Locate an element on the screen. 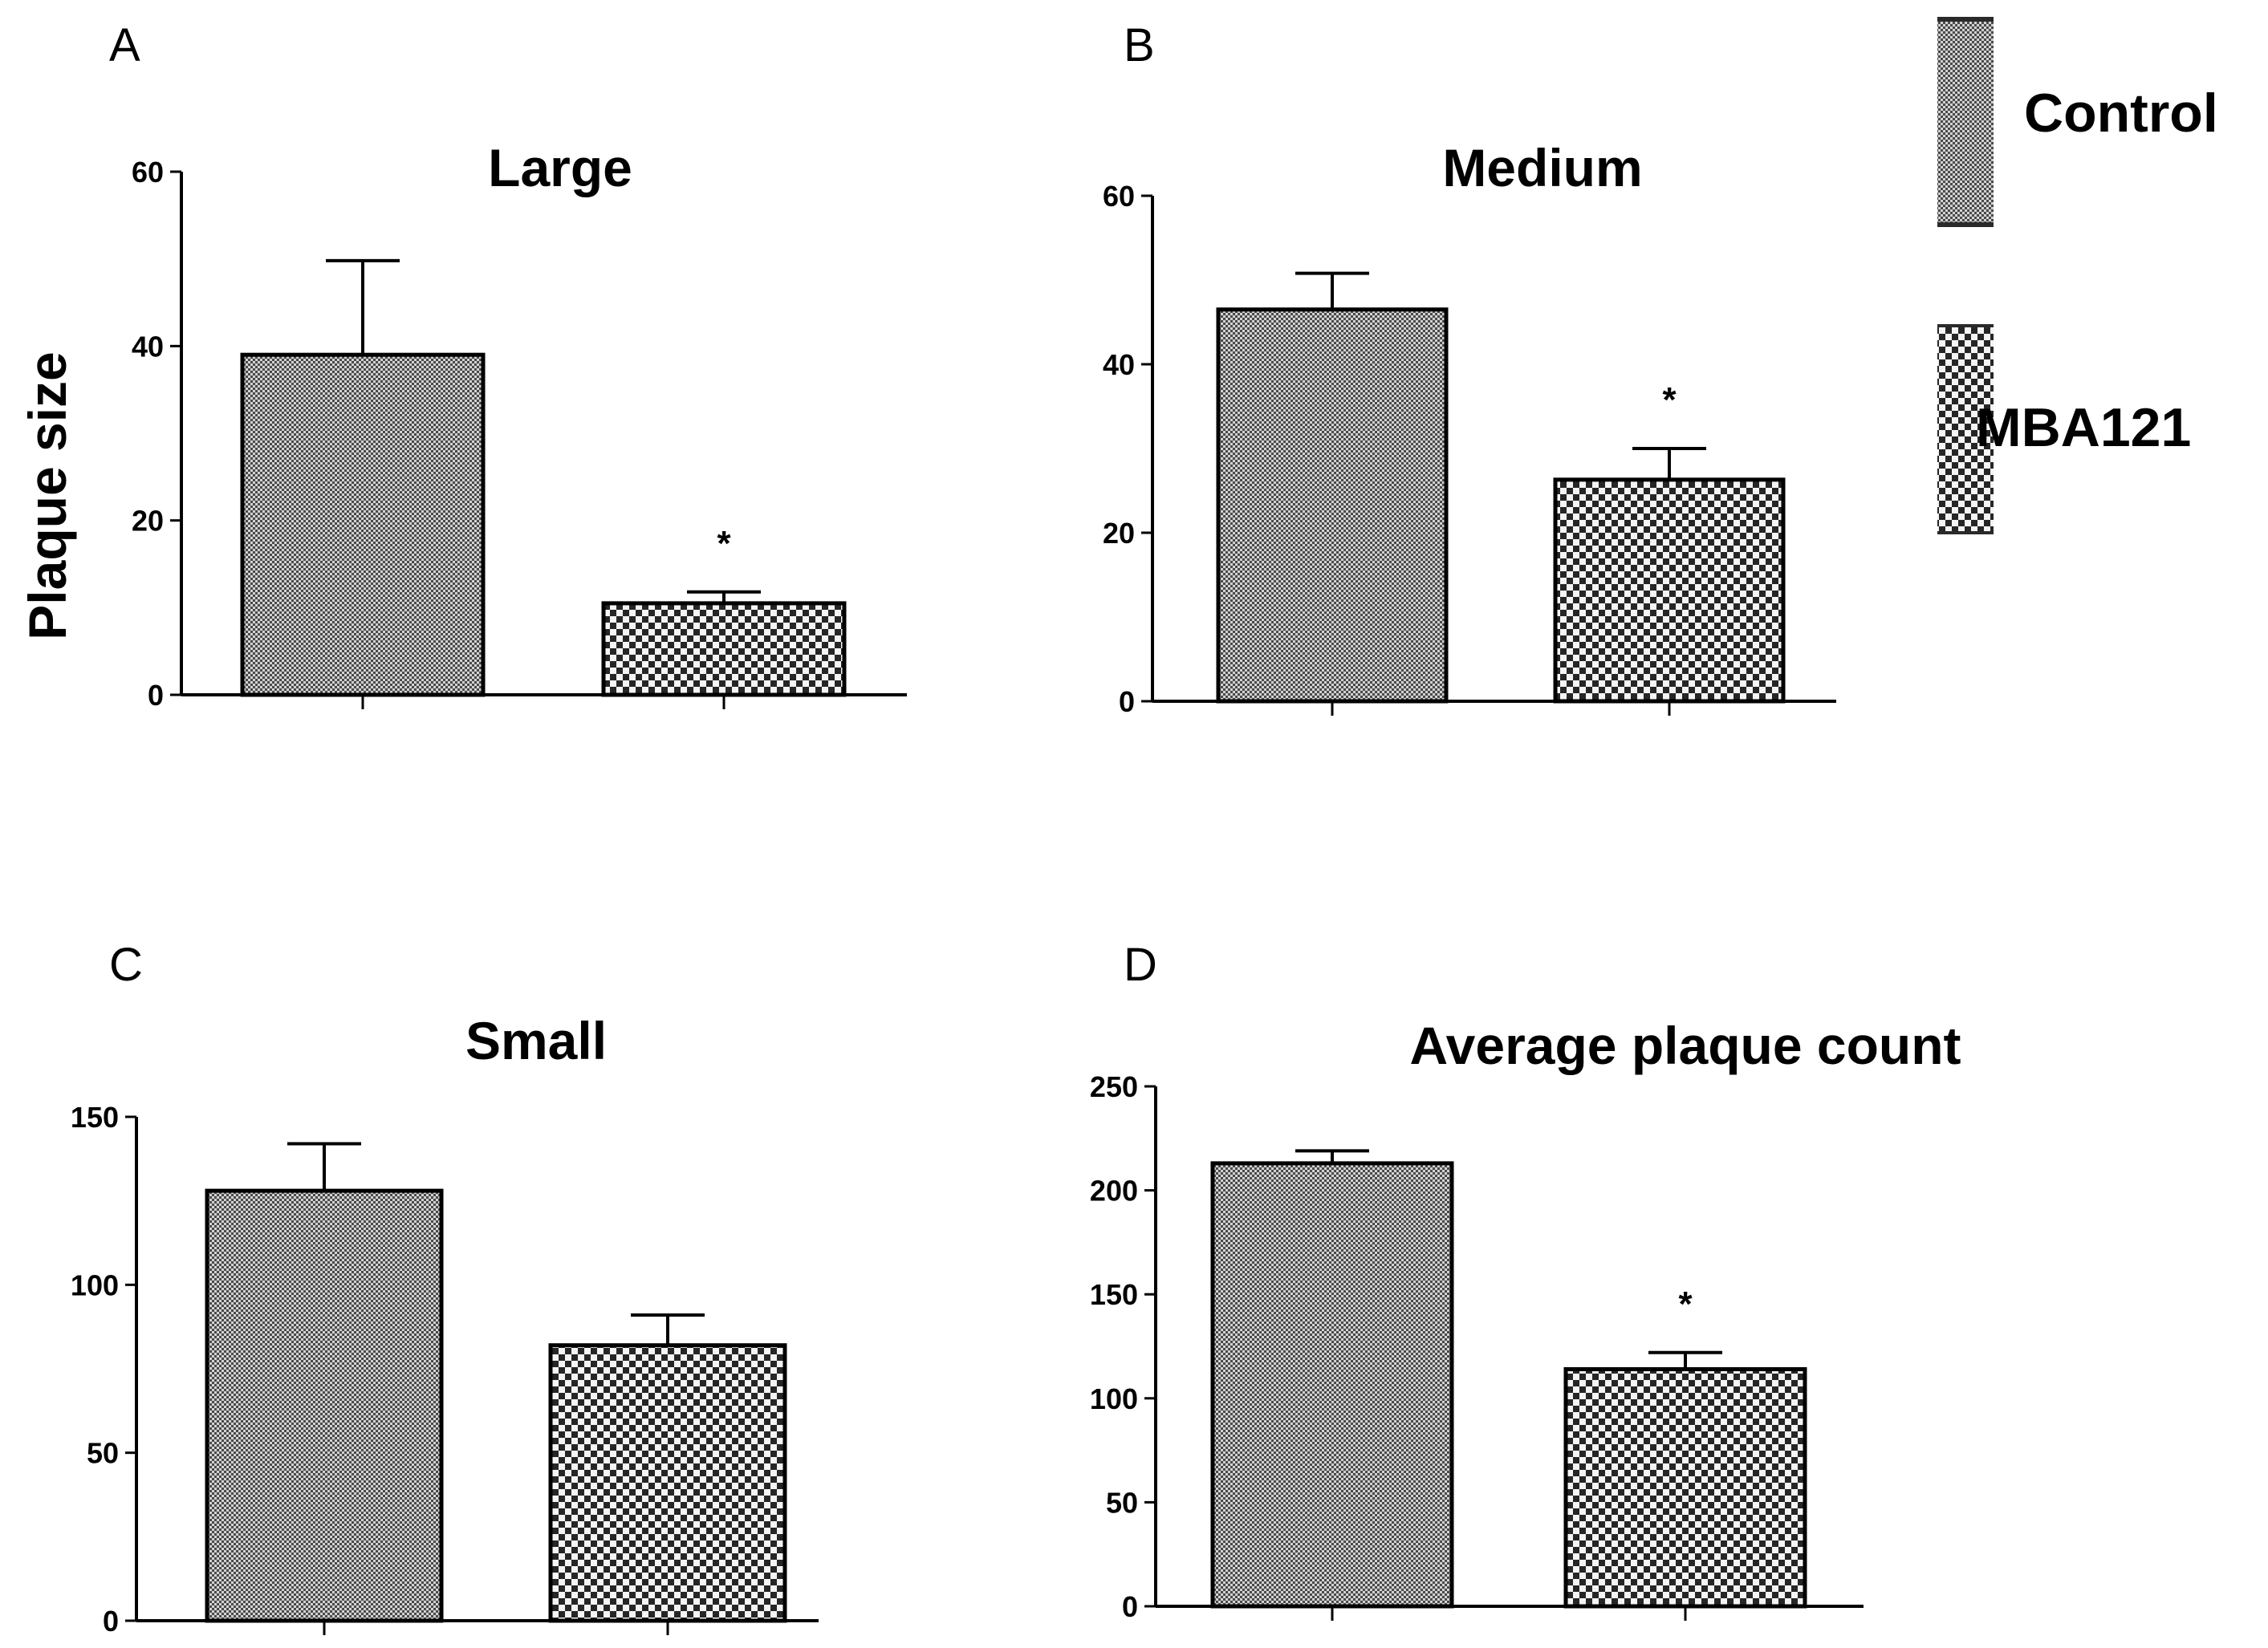  legend: Control MBA121 is located at coordinates (2077, 275).